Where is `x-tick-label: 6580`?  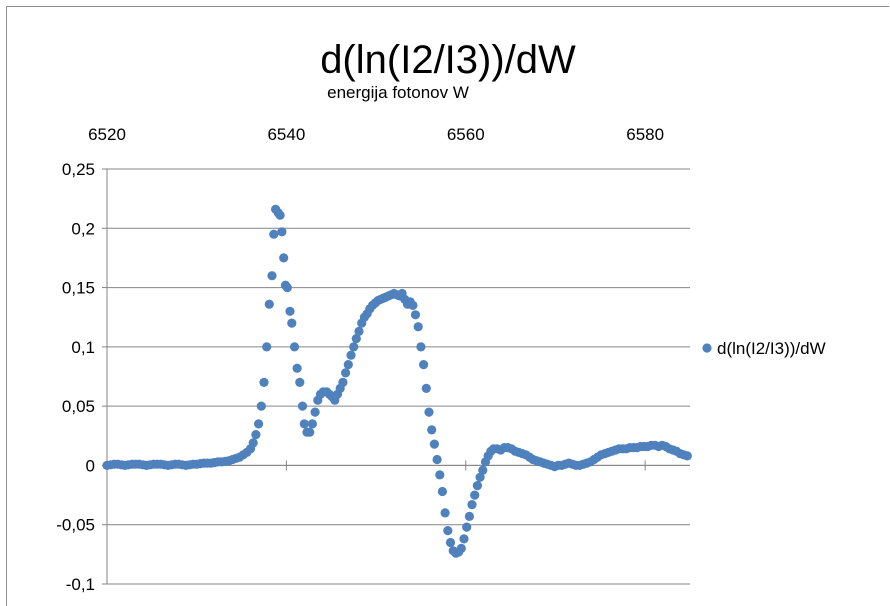
x-tick-label: 6580 is located at coordinates (645, 134).